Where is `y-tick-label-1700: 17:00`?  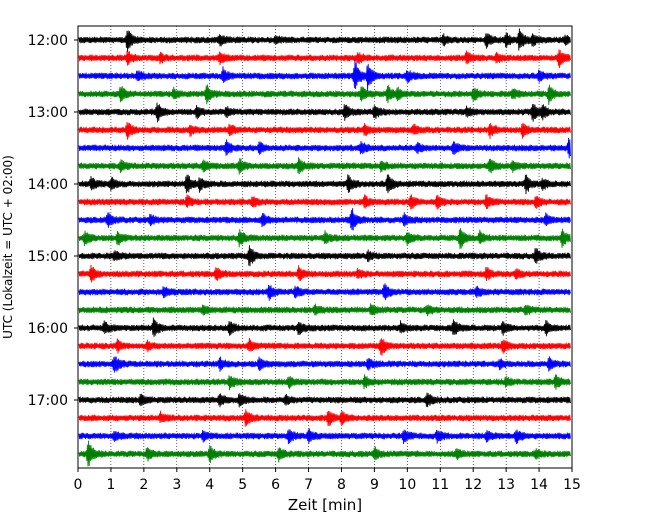 y-tick-label-1700: 17:00 is located at coordinates (48, 401).